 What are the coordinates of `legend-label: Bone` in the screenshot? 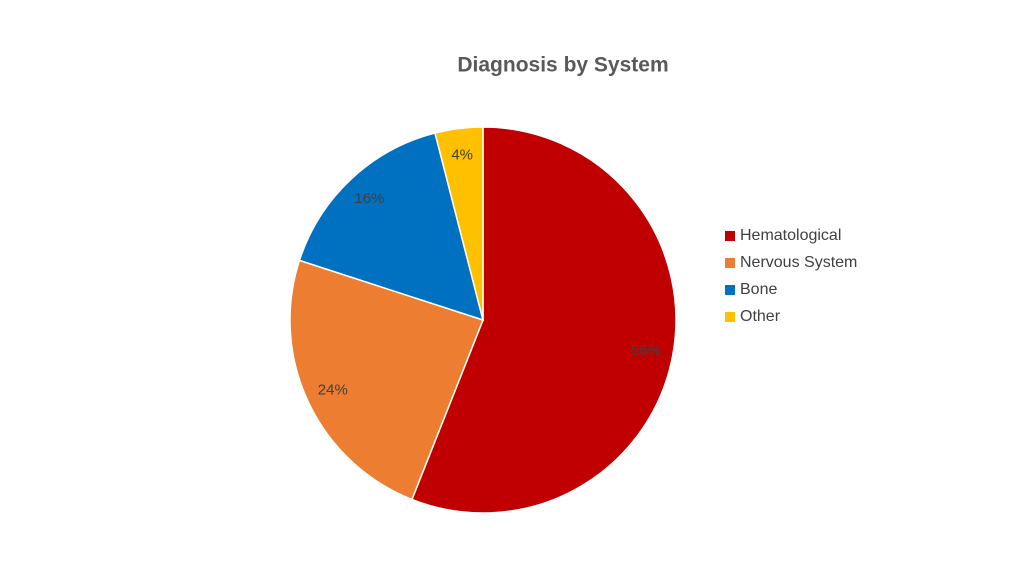 It's located at (758, 289).